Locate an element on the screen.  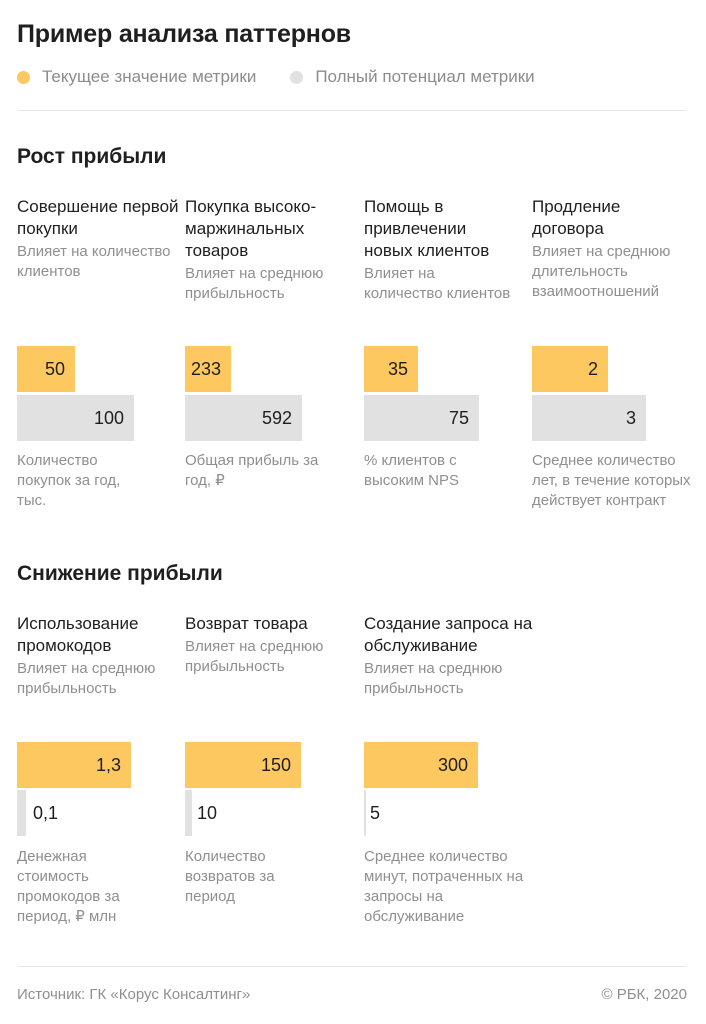
legend-item-current: Текущее значение метрики is located at coordinates (136, 77).